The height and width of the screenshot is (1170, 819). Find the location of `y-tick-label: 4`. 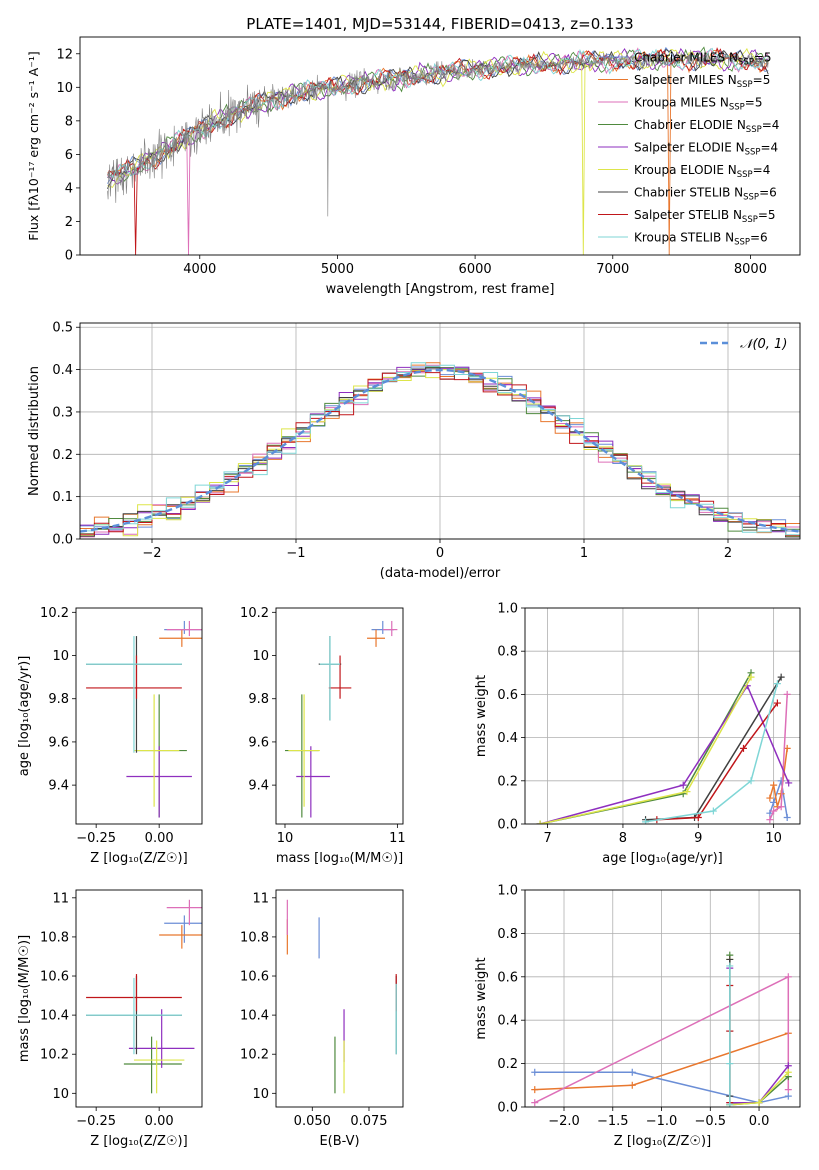

y-tick-label: 4 is located at coordinates (69, 188).